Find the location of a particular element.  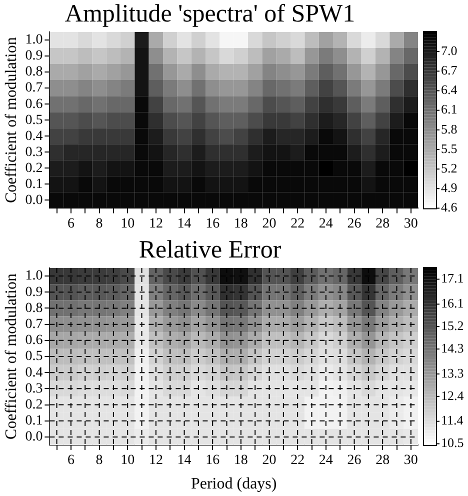

color-bar-label: 11.4 is located at coordinates (452, 420).